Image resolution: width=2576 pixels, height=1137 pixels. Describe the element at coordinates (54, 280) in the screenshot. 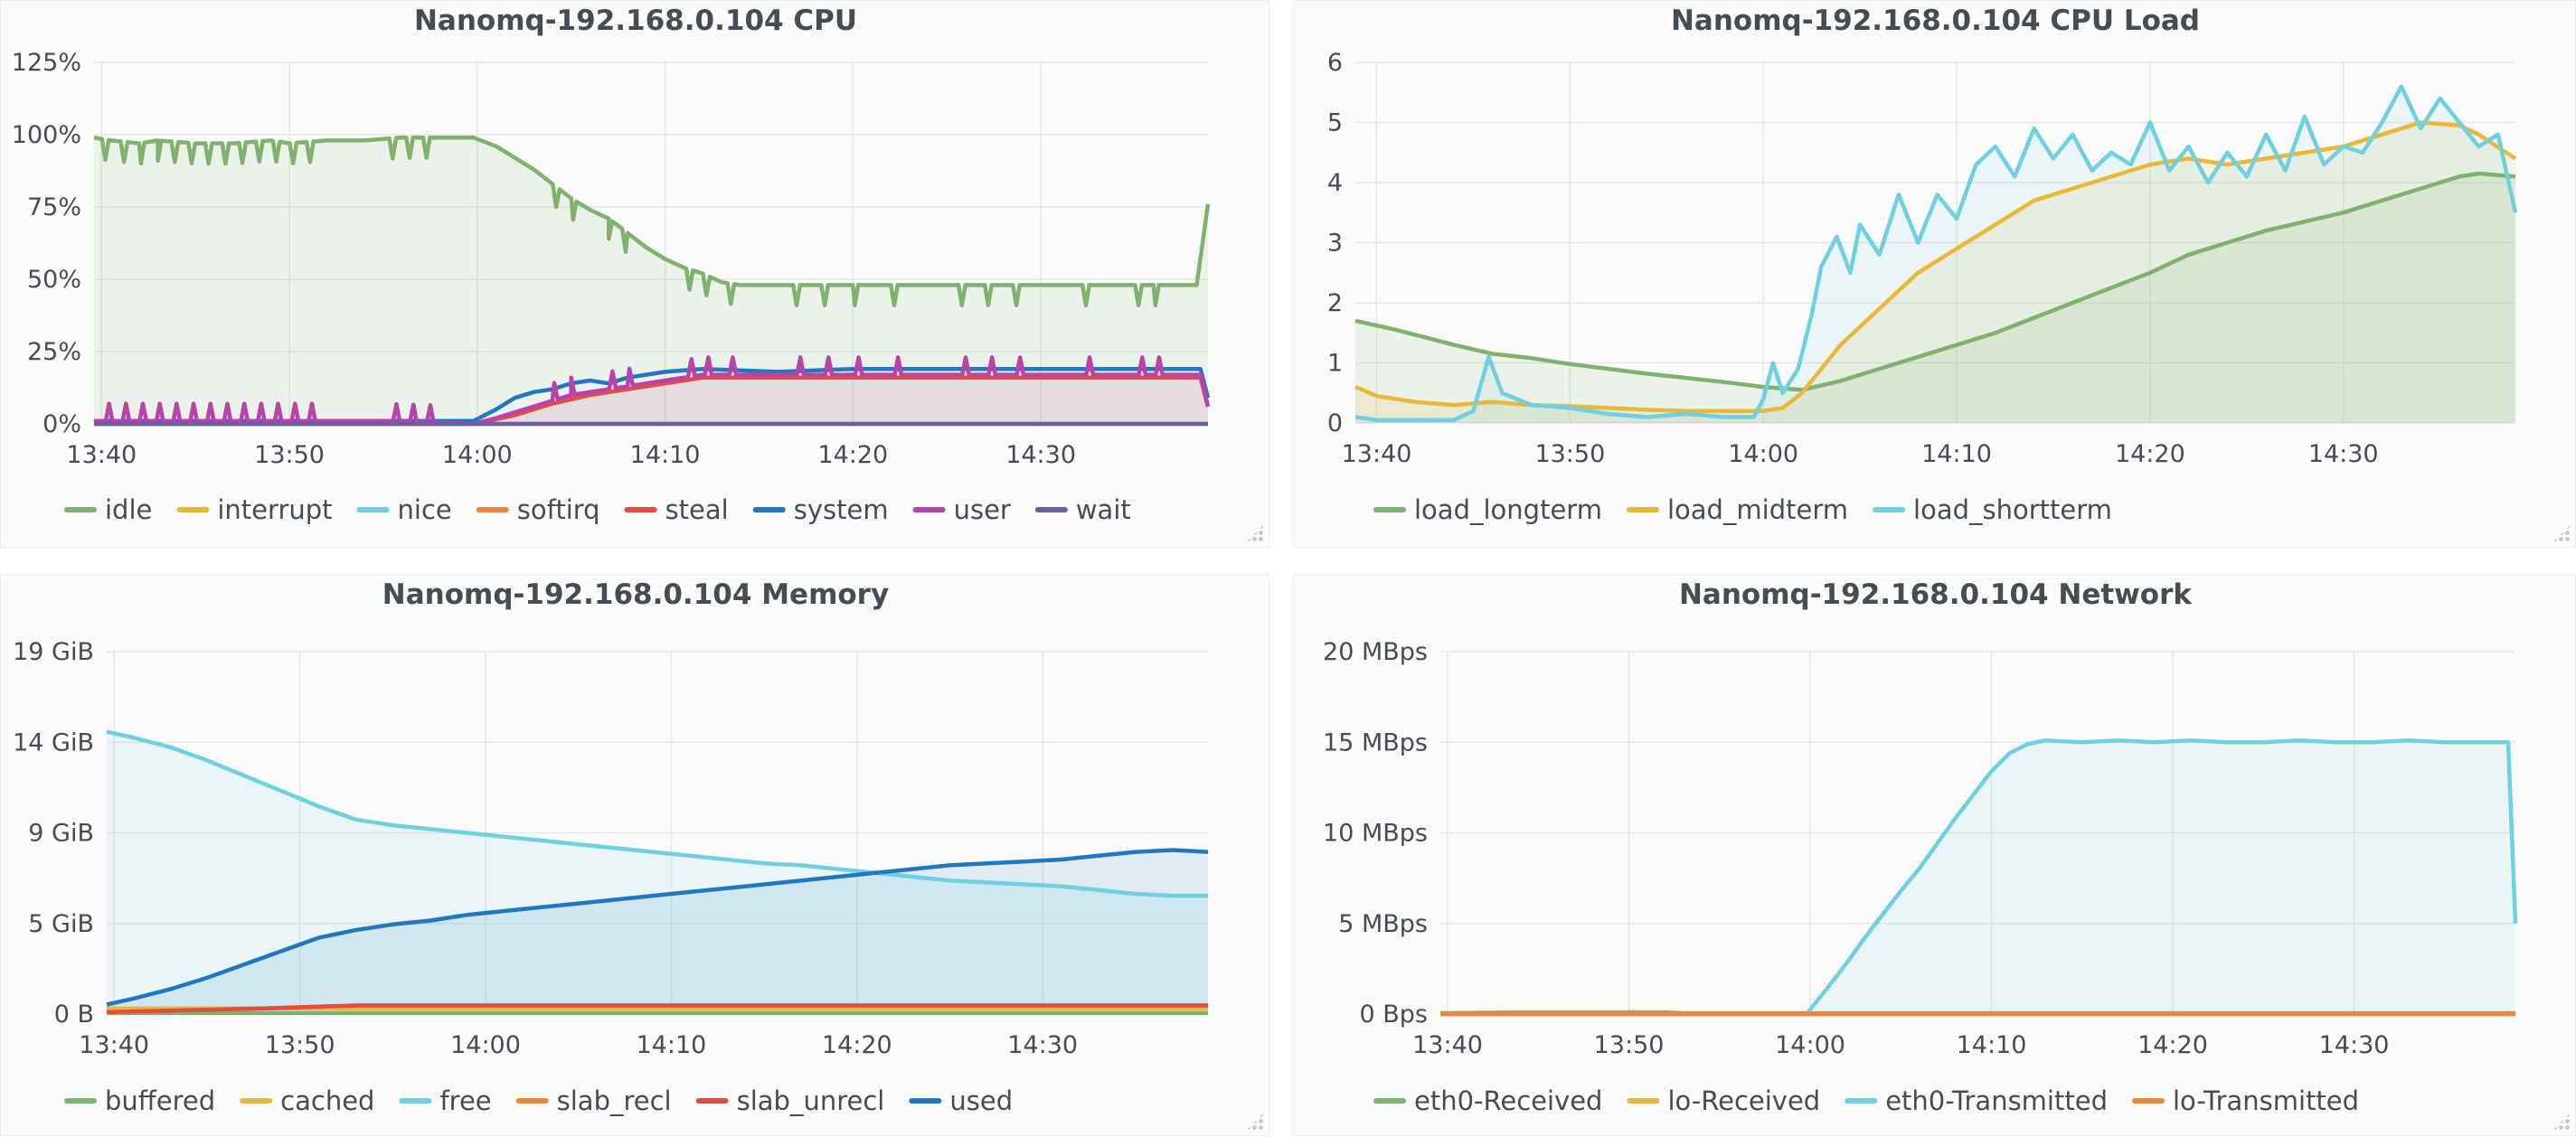

I see `y-tick-label: 50%` at that location.